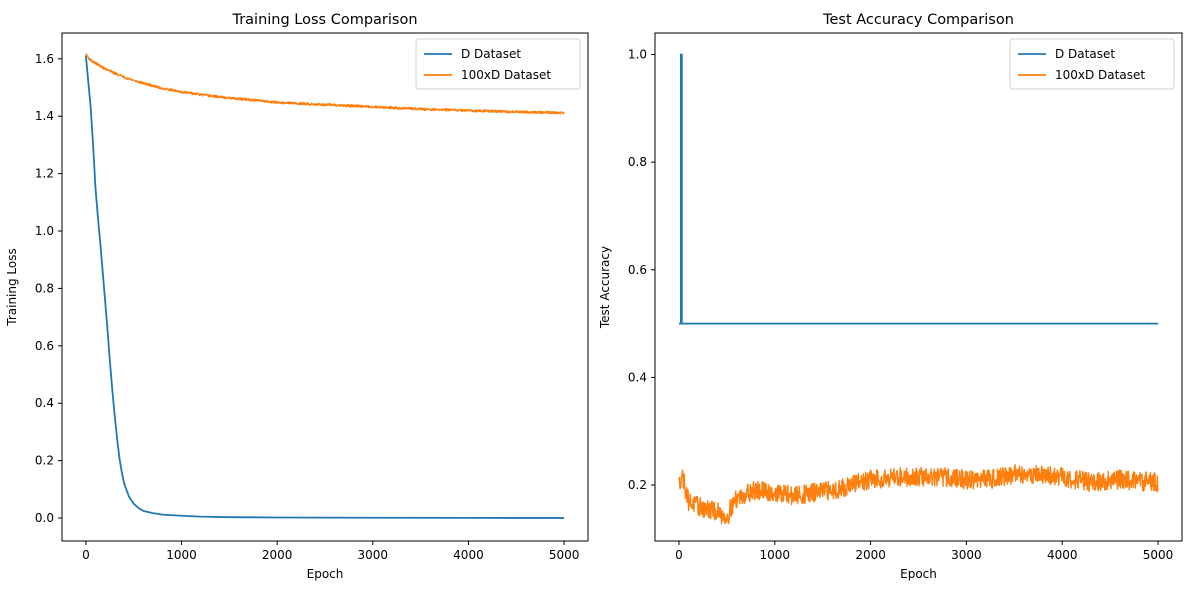 The image size is (1189, 590). I want to click on y-tick-label: 1.4, so click(44, 116).